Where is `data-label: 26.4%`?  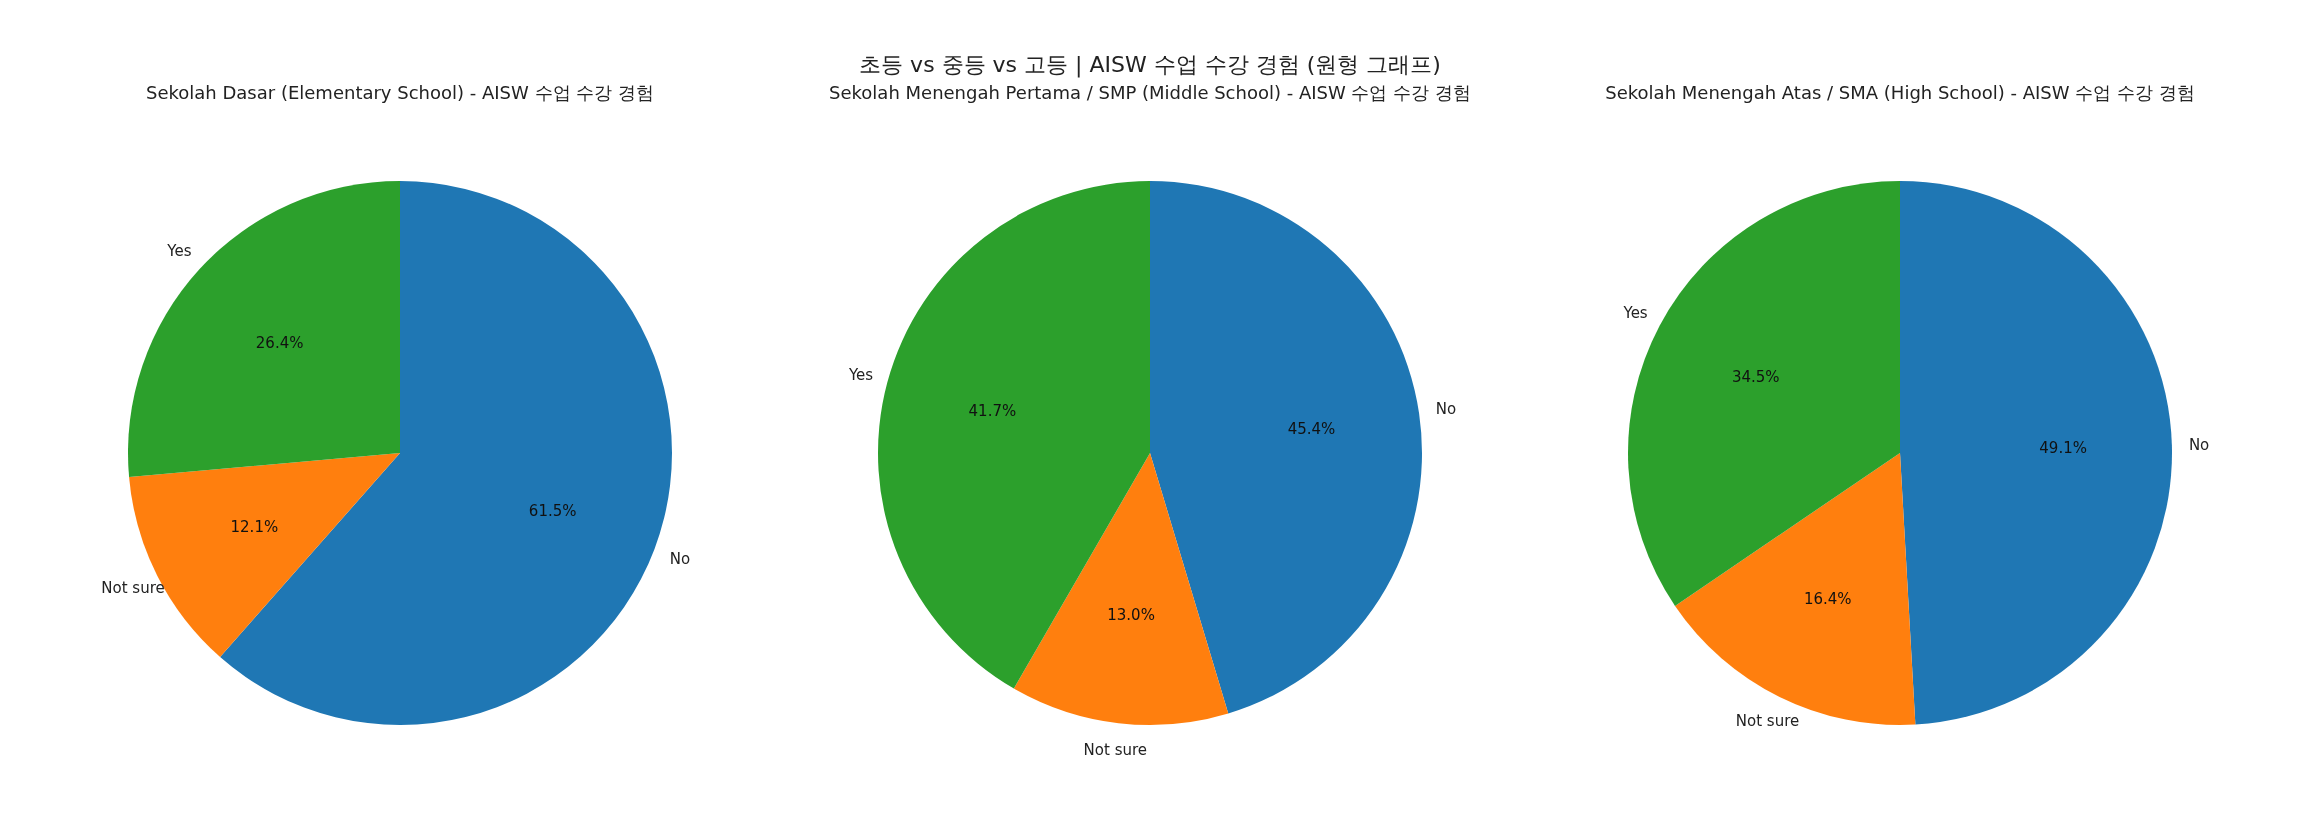
data-label: 26.4% is located at coordinates (279, 342).